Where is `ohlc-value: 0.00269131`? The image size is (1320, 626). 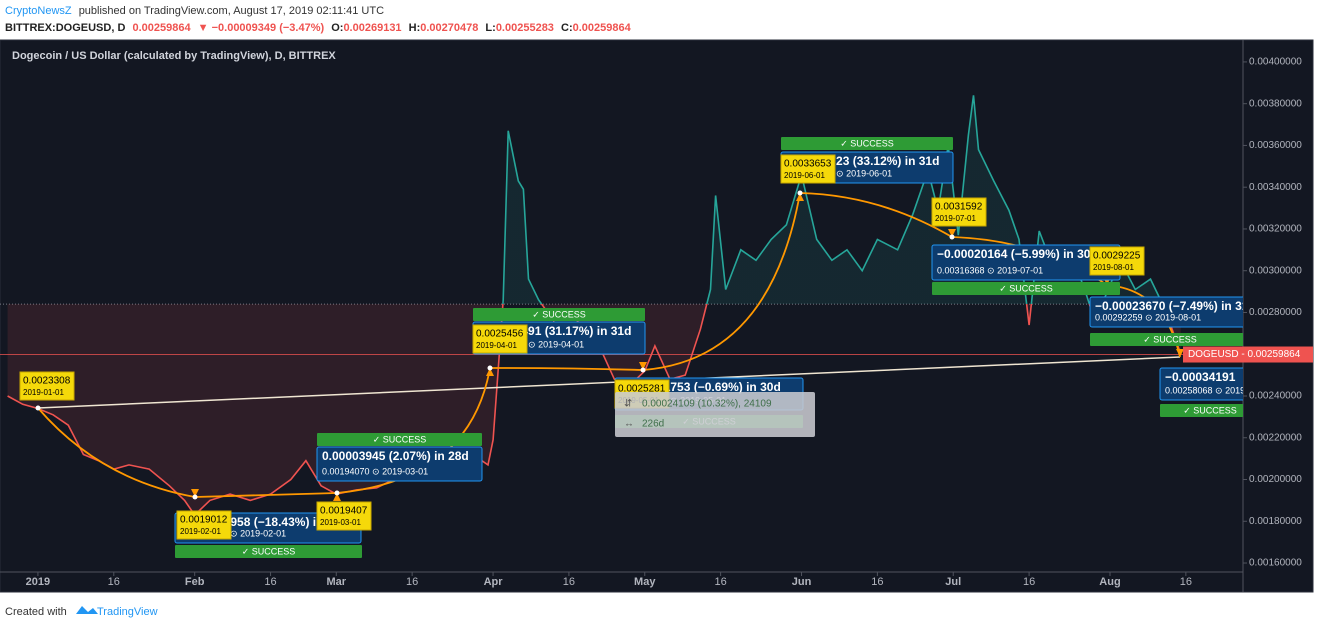 ohlc-value: 0.00269131 is located at coordinates (372, 28).